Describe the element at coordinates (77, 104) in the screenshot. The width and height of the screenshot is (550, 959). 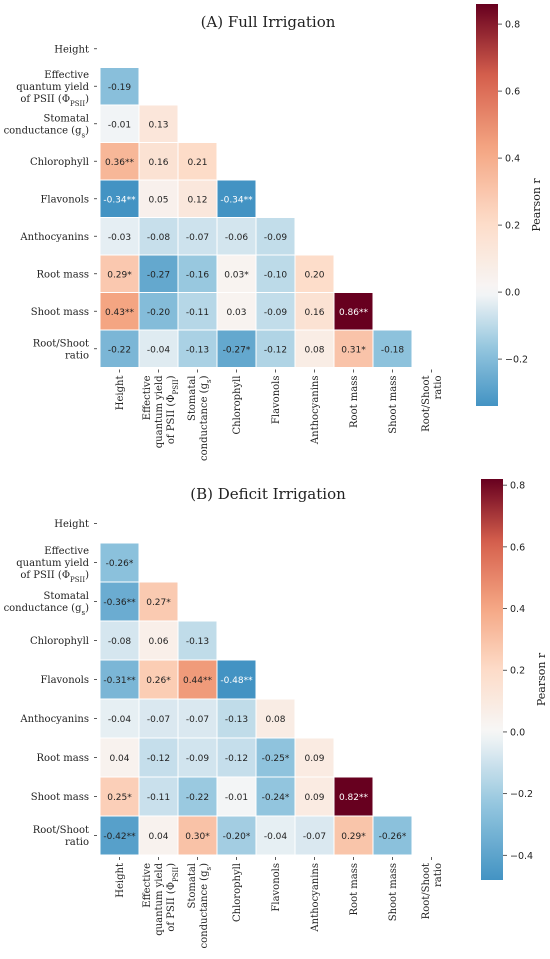
I see `subscript: PSII` at that location.